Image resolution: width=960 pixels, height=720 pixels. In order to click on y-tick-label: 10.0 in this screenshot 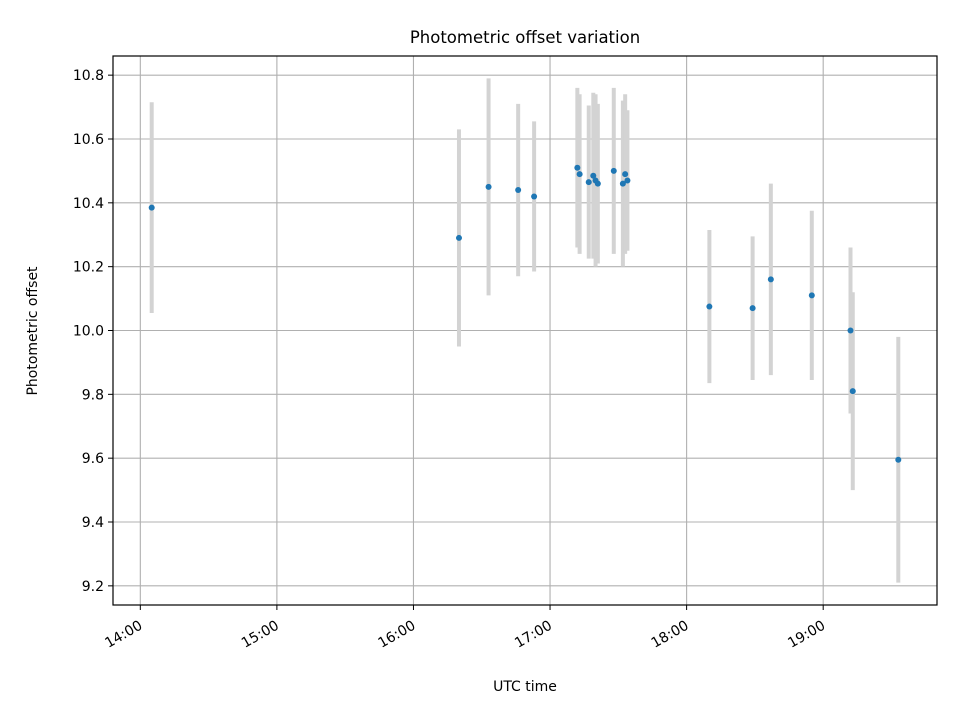, I will do `click(88, 332)`.